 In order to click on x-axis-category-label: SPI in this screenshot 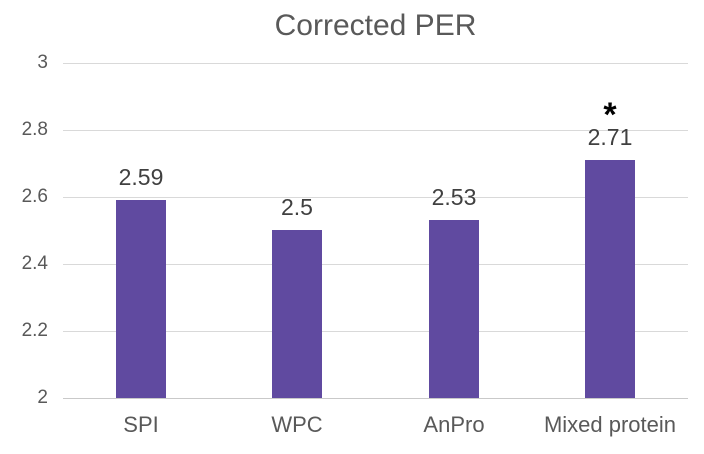, I will do `click(141, 424)`.